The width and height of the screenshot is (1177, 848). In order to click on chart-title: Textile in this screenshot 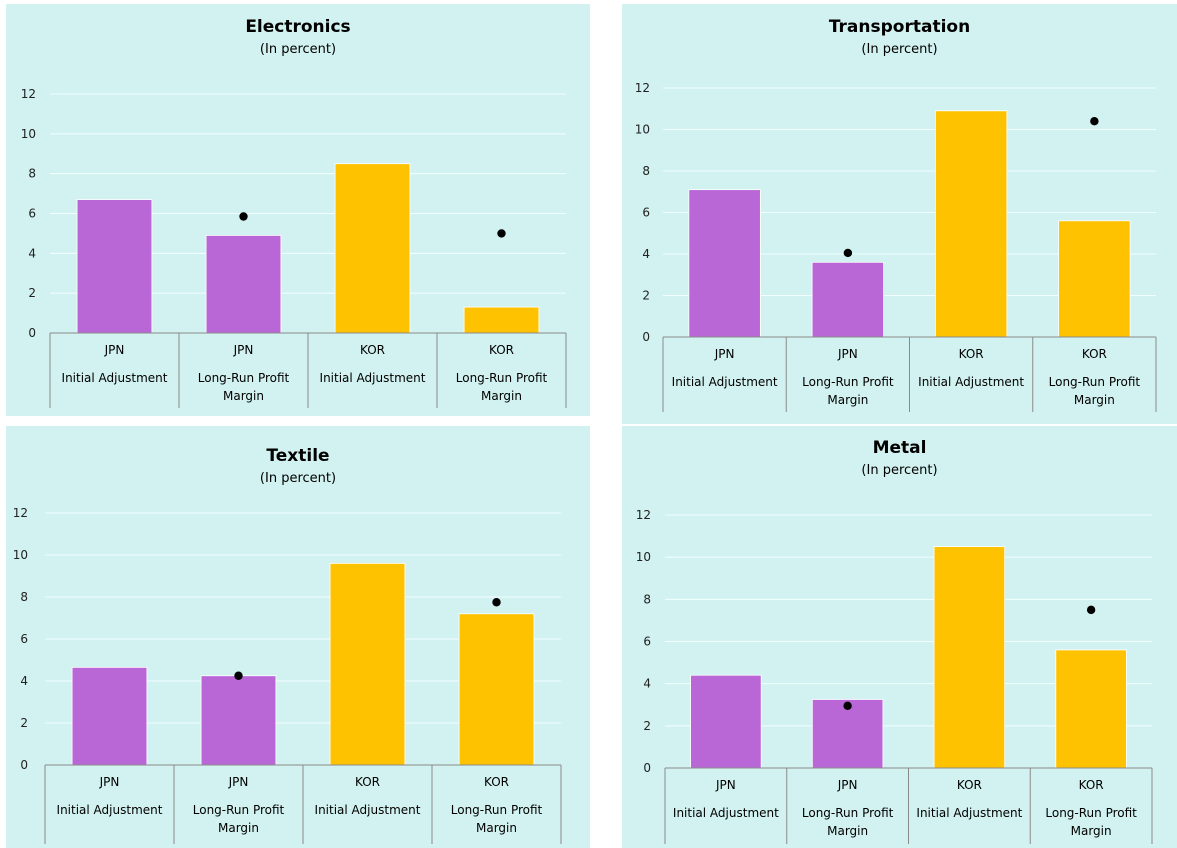, I will do `click(297, 456)`.